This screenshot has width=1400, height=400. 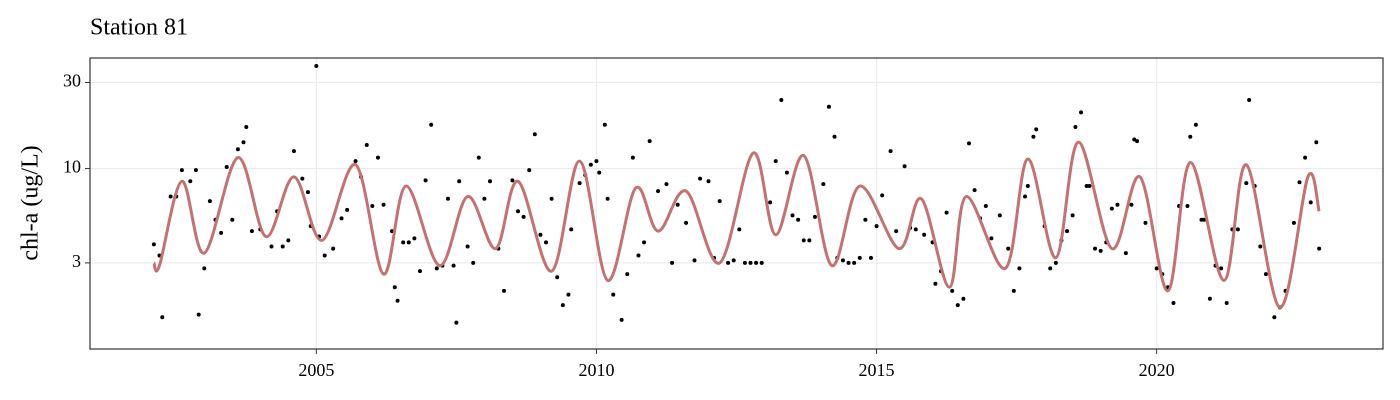 What do you see at coordinates (76, 261) in the screenshot?
I see `y-tick-label: 3` at bounding box center [76, 261].